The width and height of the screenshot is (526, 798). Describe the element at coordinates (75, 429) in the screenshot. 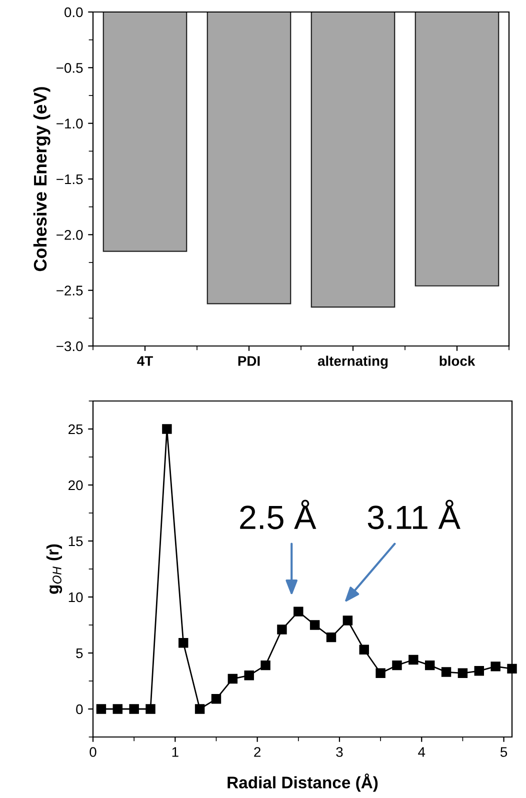

I see `y-tick-label: 25` at that location.